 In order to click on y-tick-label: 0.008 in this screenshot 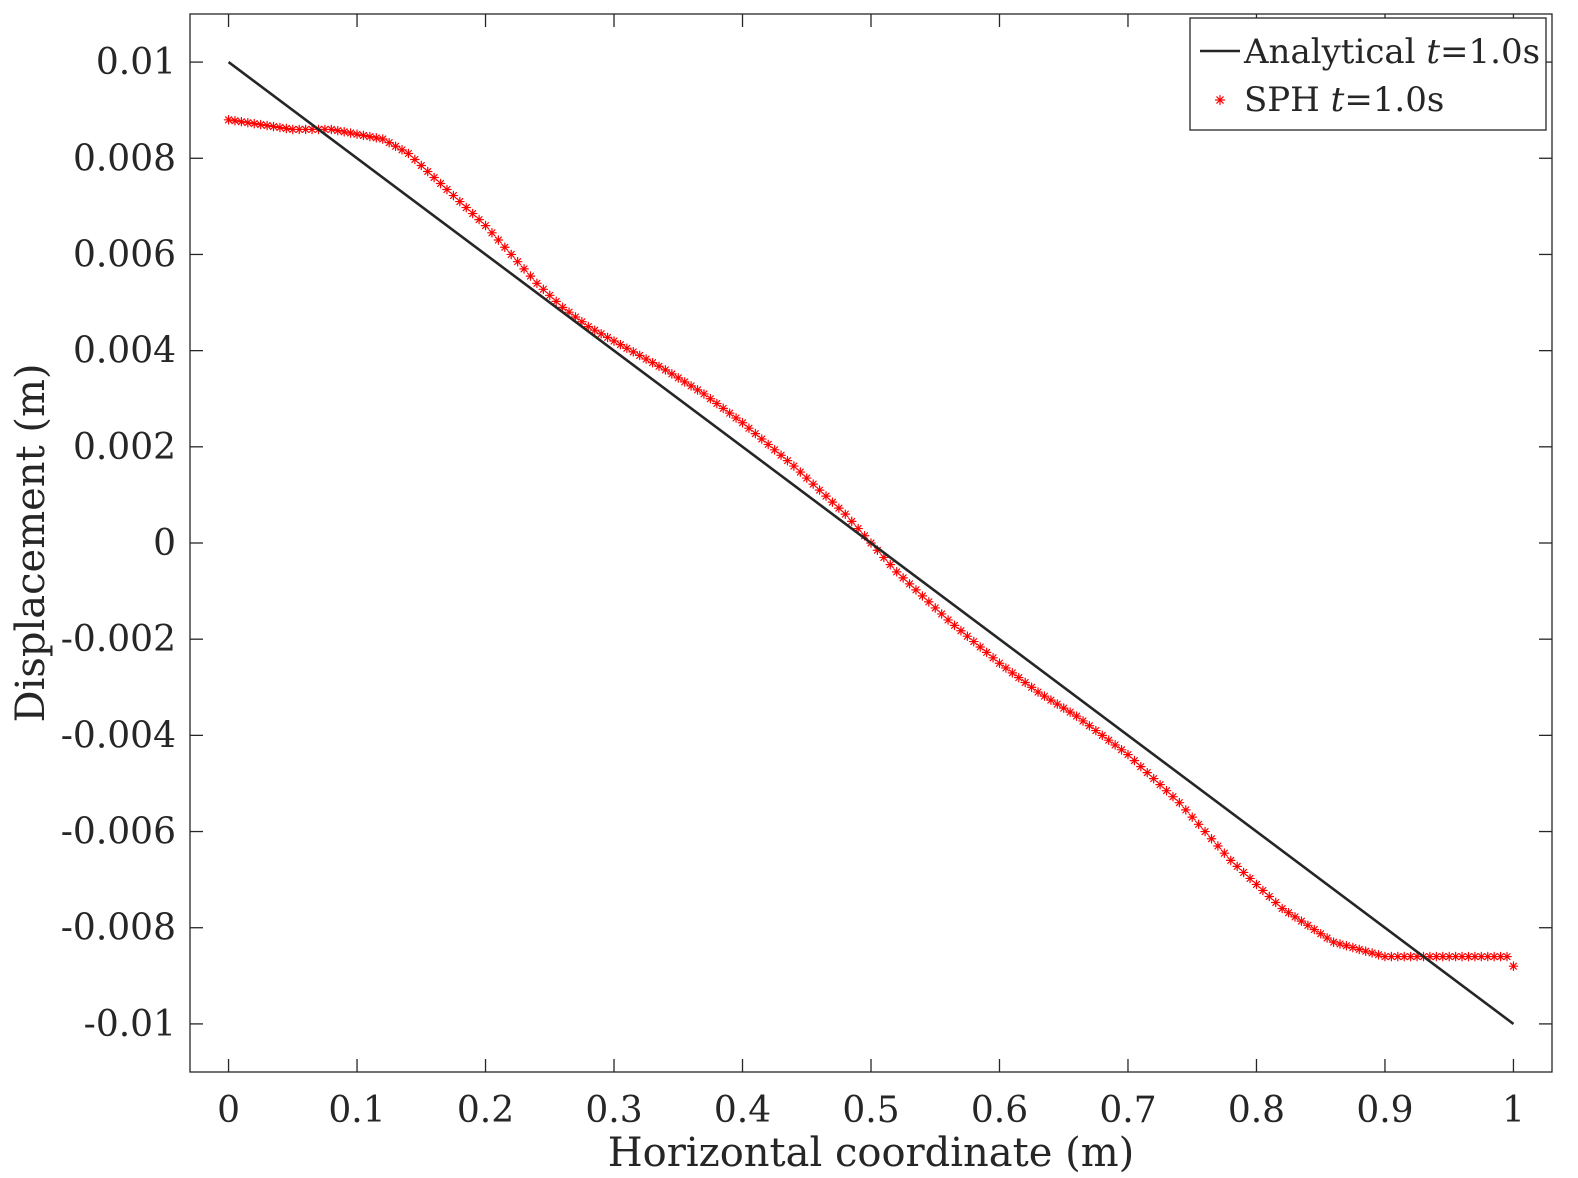, I will do `click(124, 158)`.